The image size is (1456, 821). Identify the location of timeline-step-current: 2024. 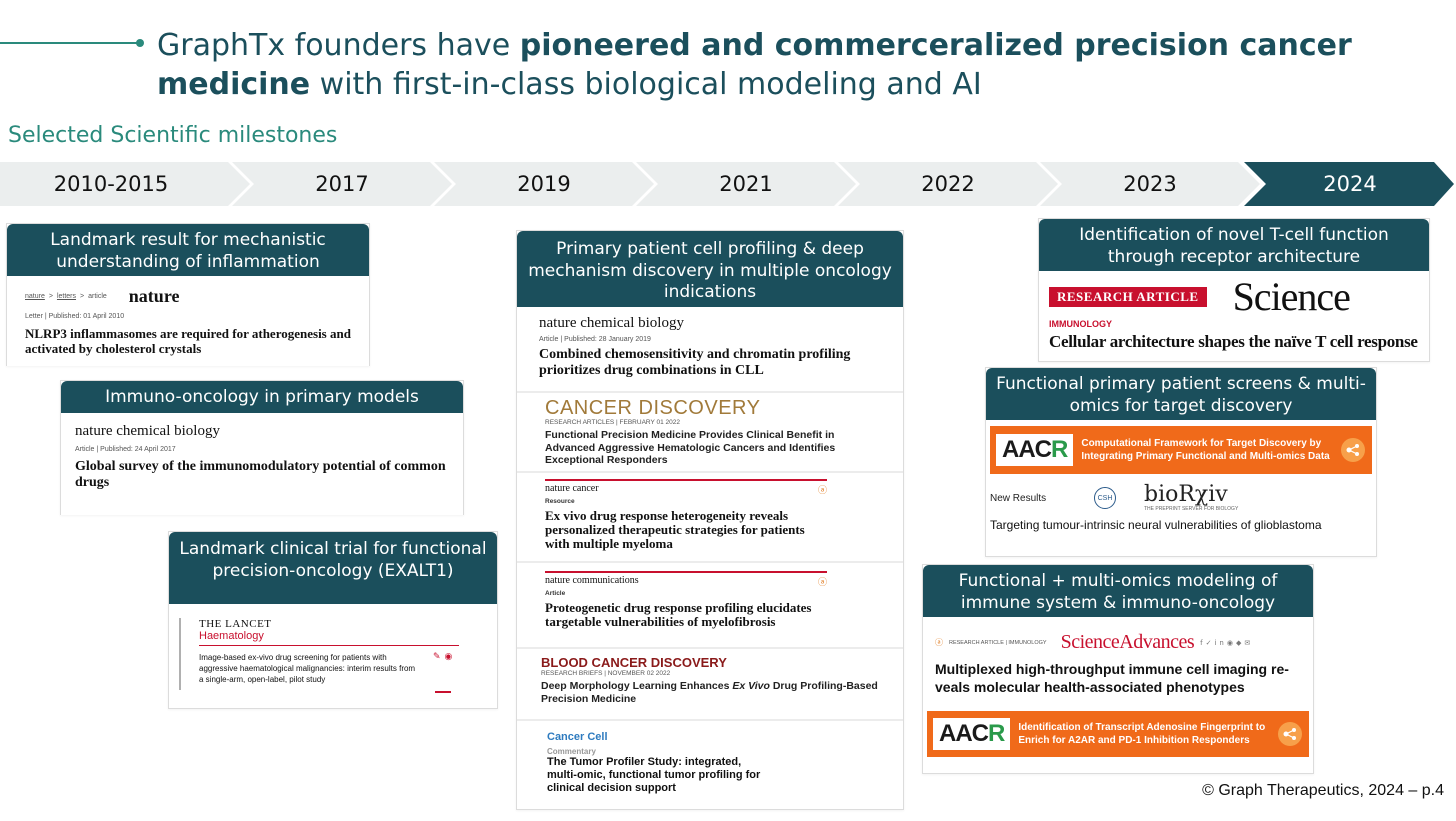
(1350, 184).